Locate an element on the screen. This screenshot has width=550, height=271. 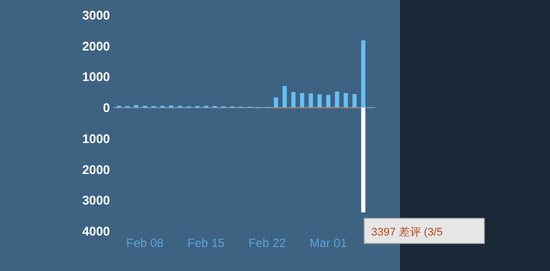
x-tick-label: Feb 15 is located at coordinates (206, 243).